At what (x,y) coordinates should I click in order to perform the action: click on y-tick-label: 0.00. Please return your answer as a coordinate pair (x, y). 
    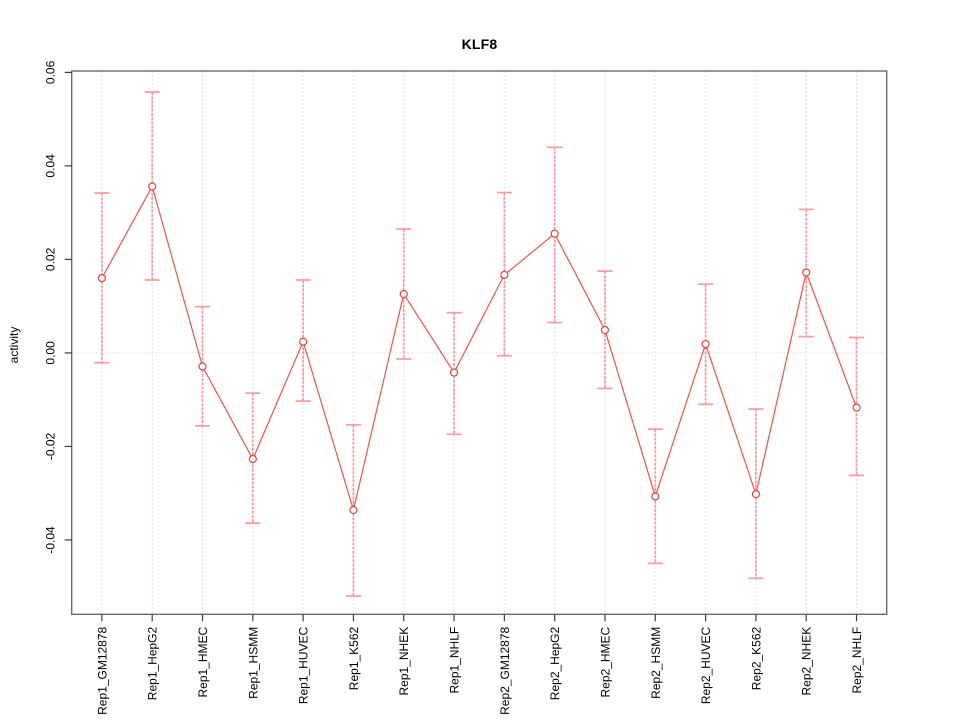
    Looking at the image, I should click on (51, 353).